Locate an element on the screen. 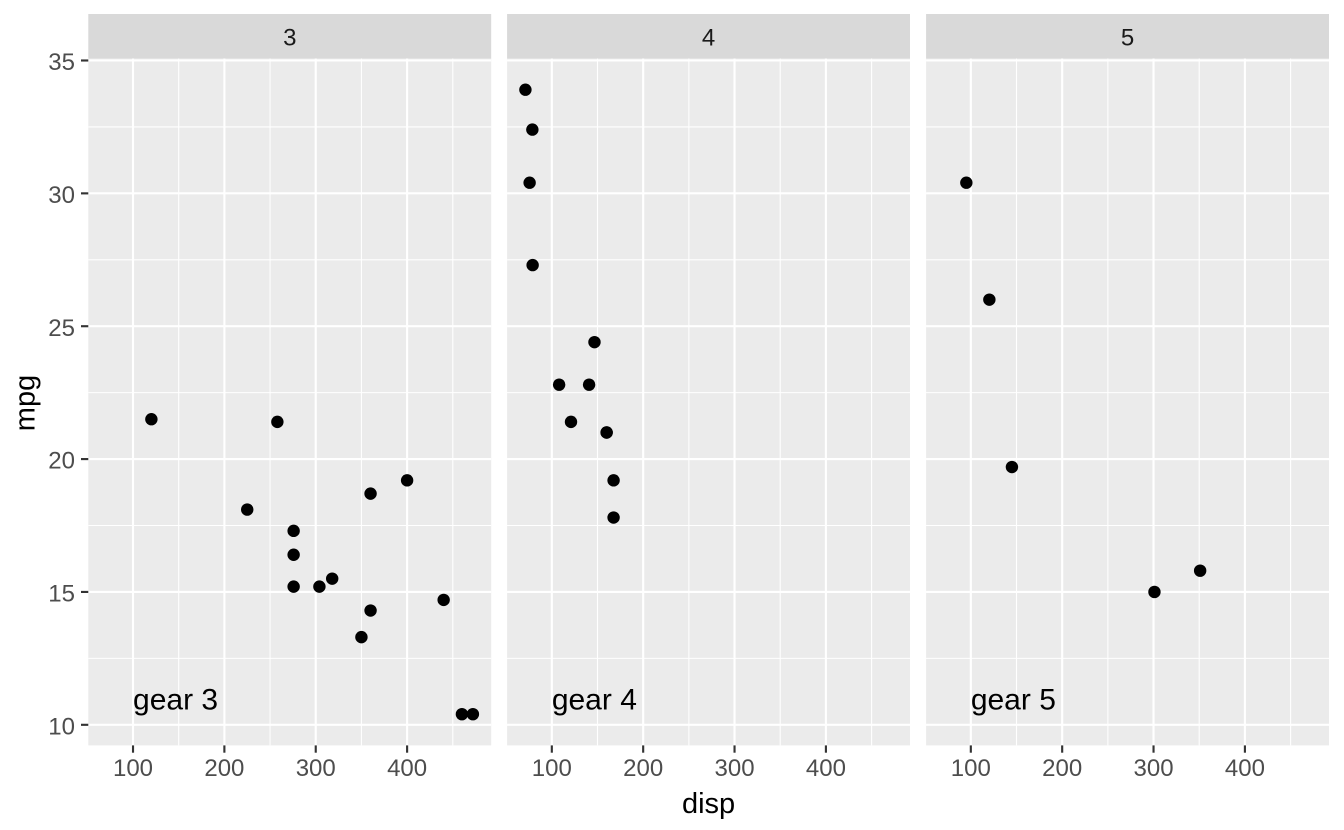 The width and height of the screenshot is (1344, 830). svg-text: gear 3 is located at coordinates (175, 700).